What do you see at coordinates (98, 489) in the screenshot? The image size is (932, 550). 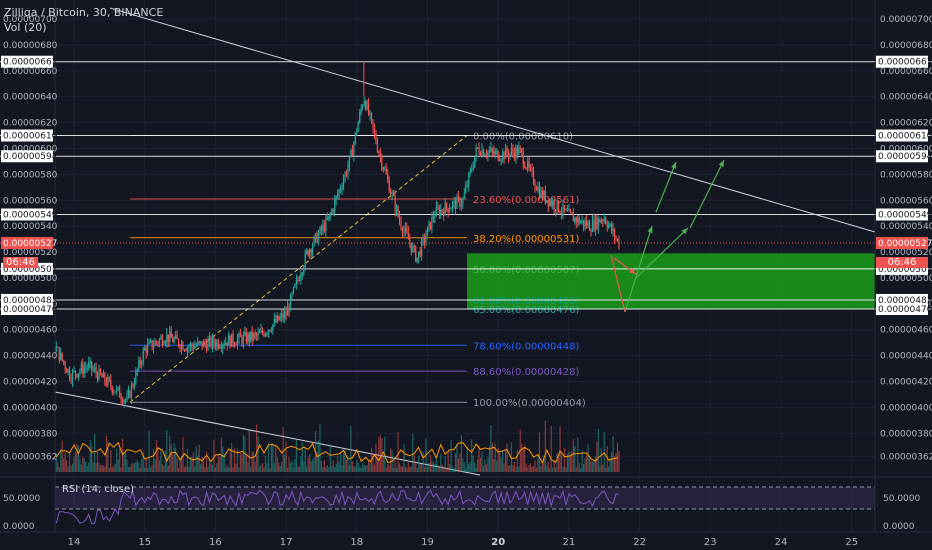 I see `rsi-legend: RSI (14, close)` at bounding box center [98, 489].